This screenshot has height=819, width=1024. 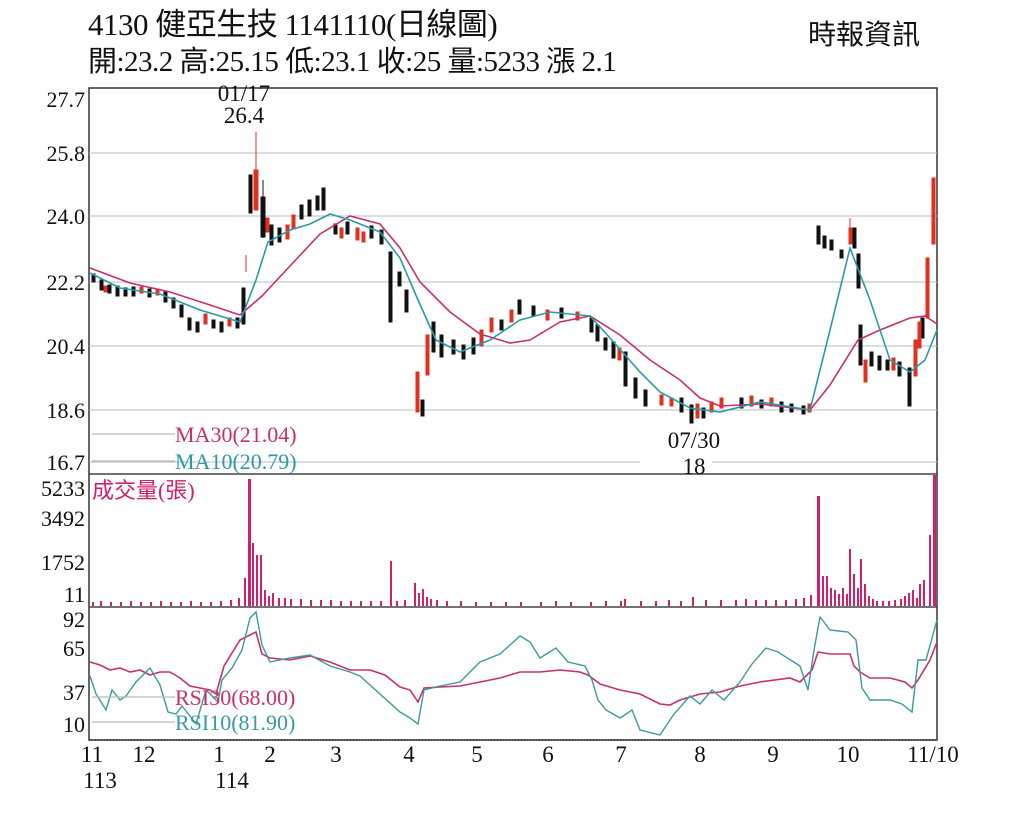 I want to click on rsi-legend: RSI30(68.00) RSI10(81.90), so click(x=193, y=710).